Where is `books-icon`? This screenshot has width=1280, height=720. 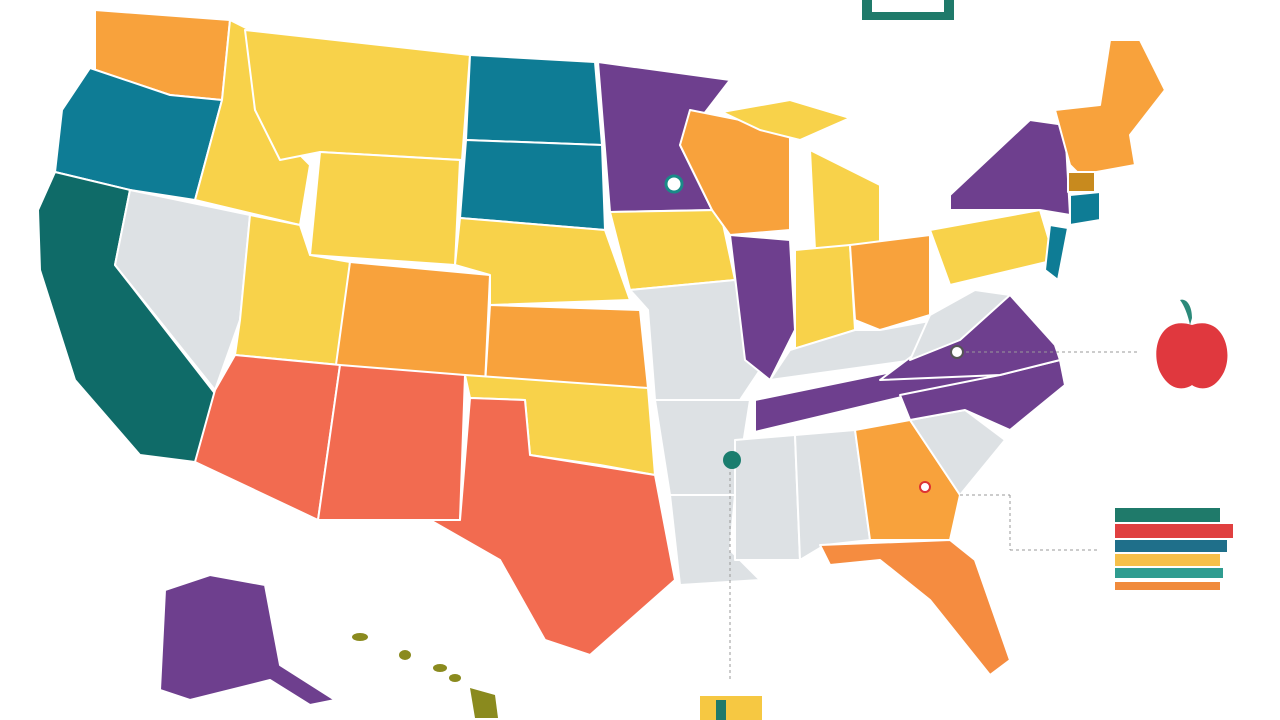
books-icon is located at coordinates (1174, 549).